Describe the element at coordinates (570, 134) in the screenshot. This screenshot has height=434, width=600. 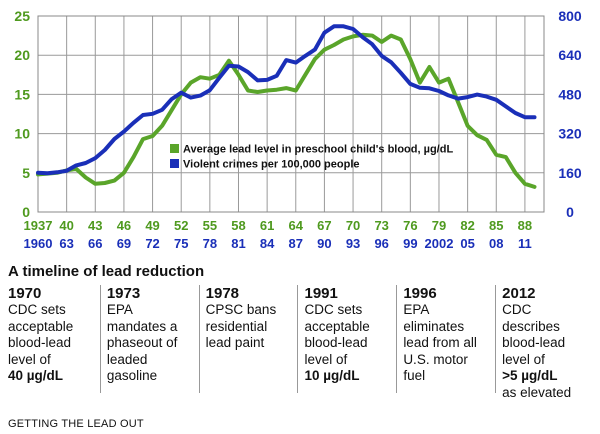
I see `y-tick-right: 320` at that location.